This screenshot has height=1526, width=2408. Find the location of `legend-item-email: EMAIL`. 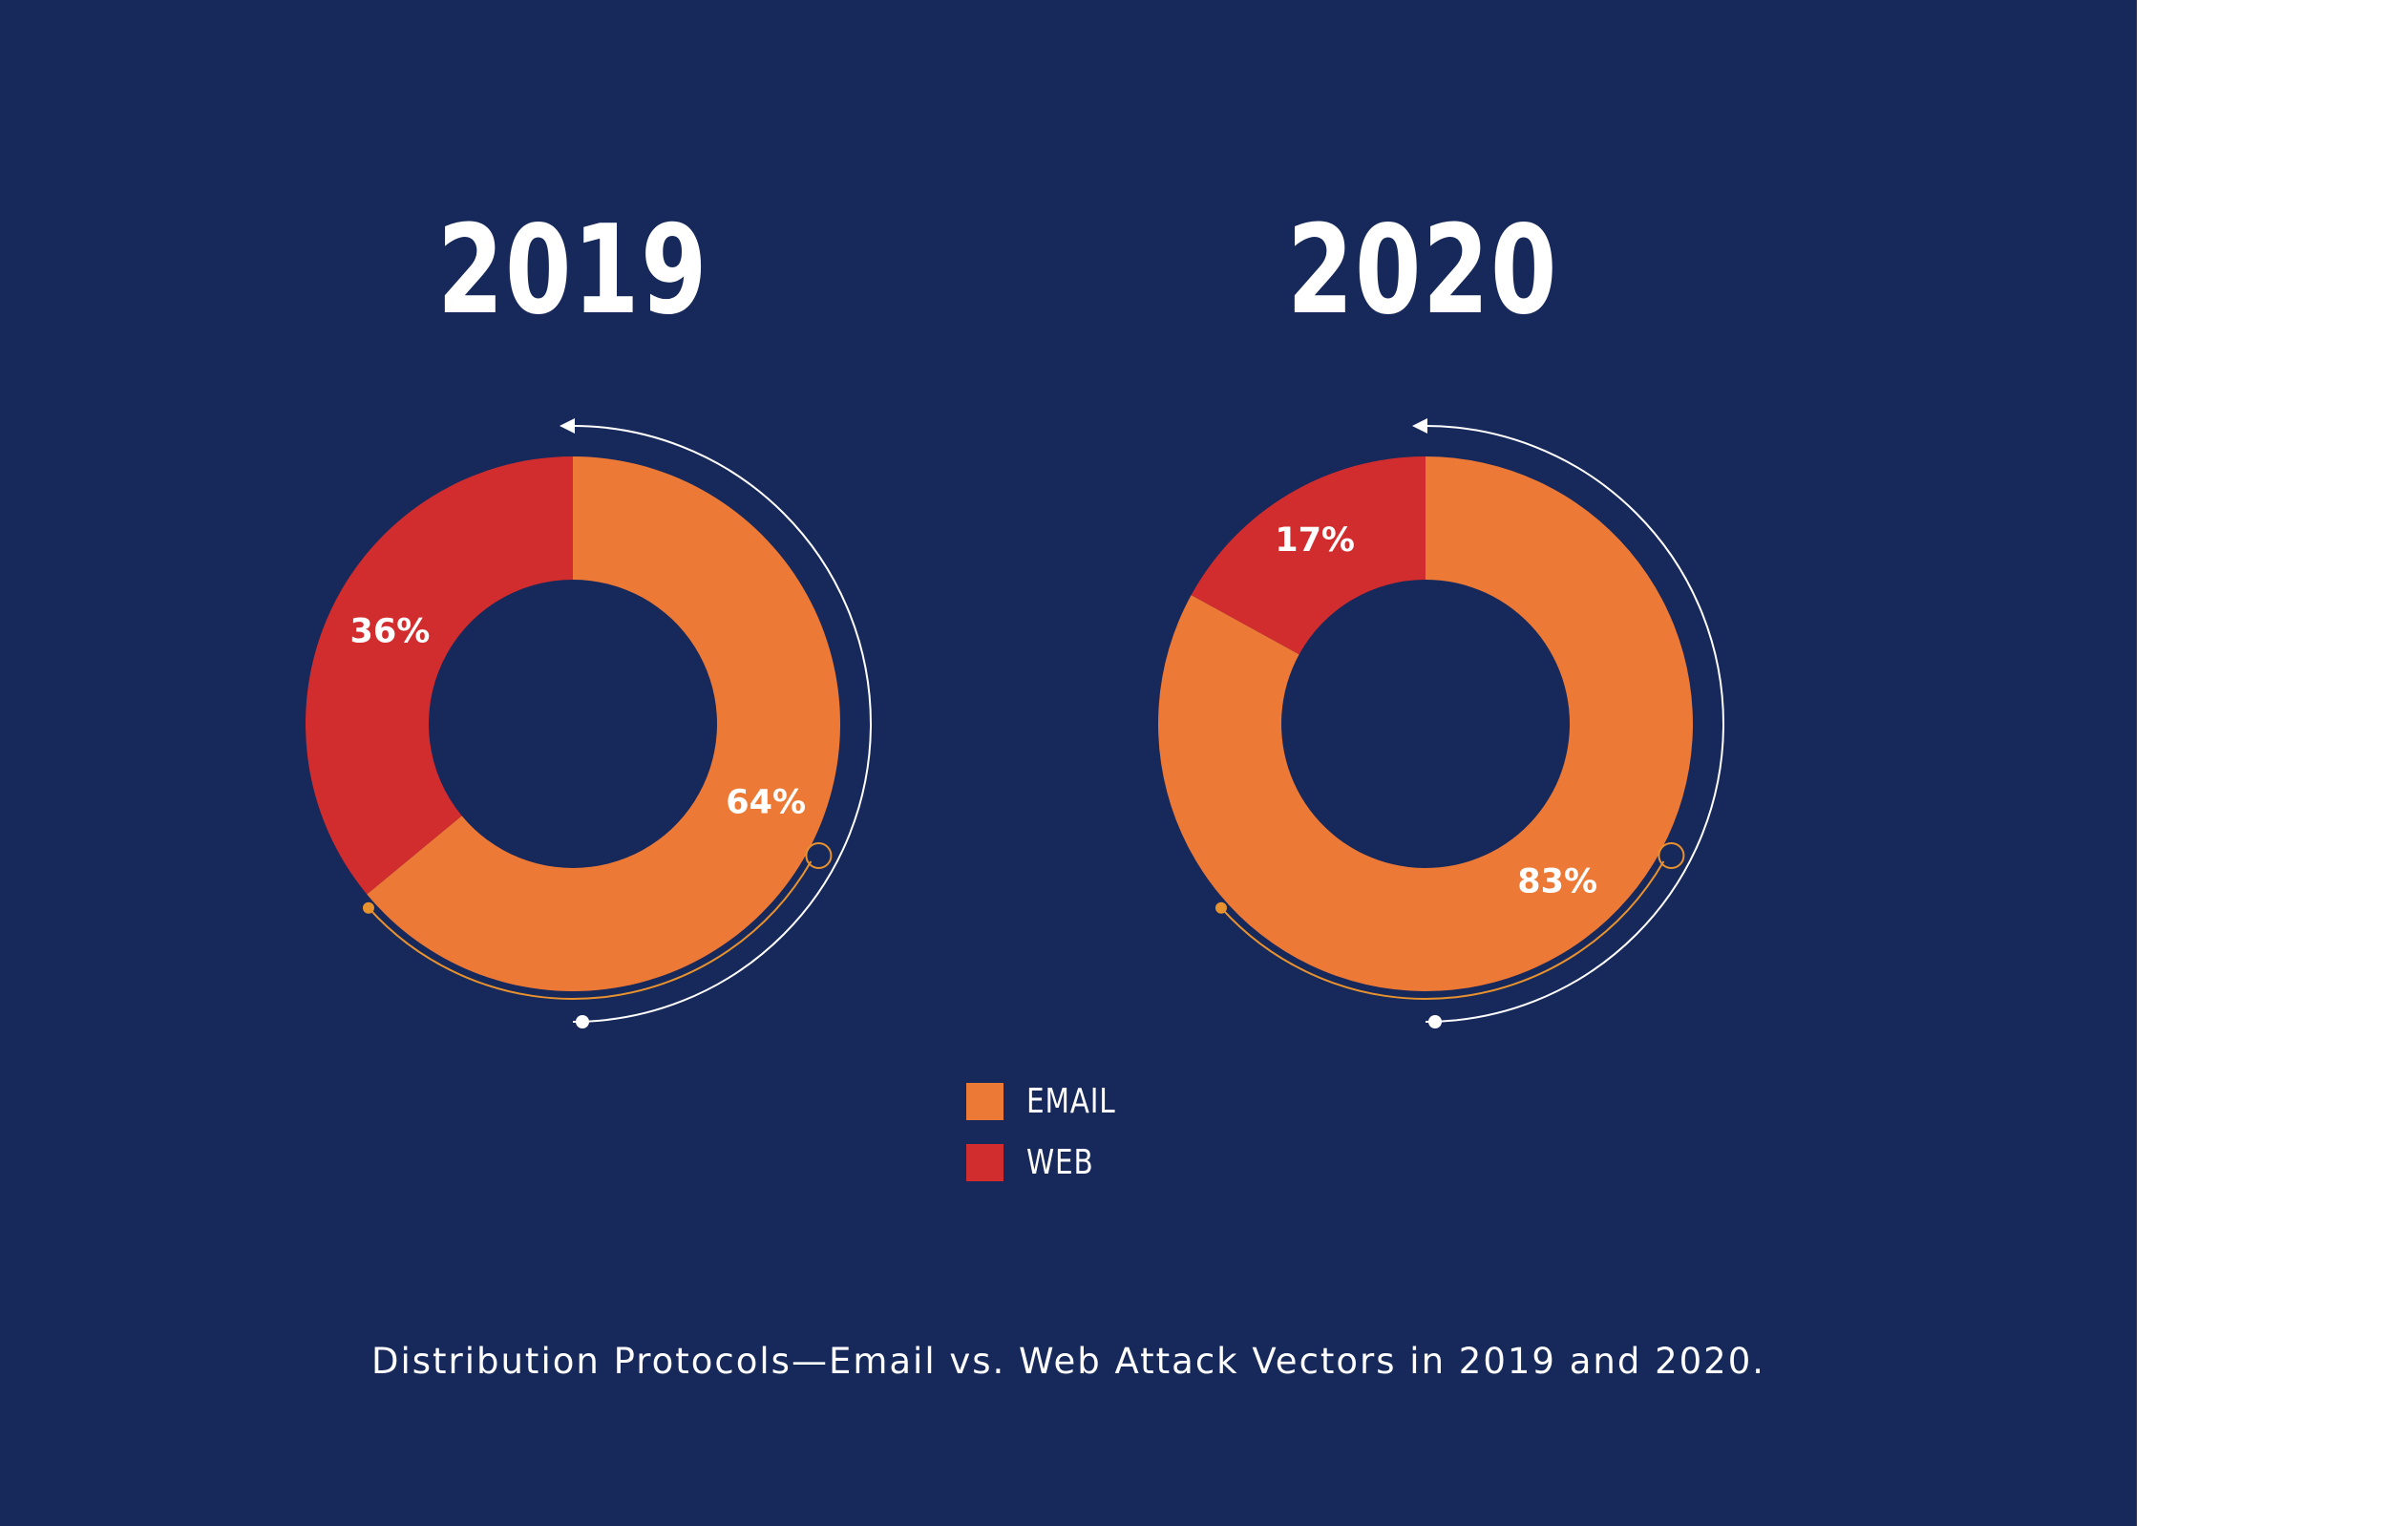

legend-item-email: EMAIL is located at coordinates (1050, 1101).